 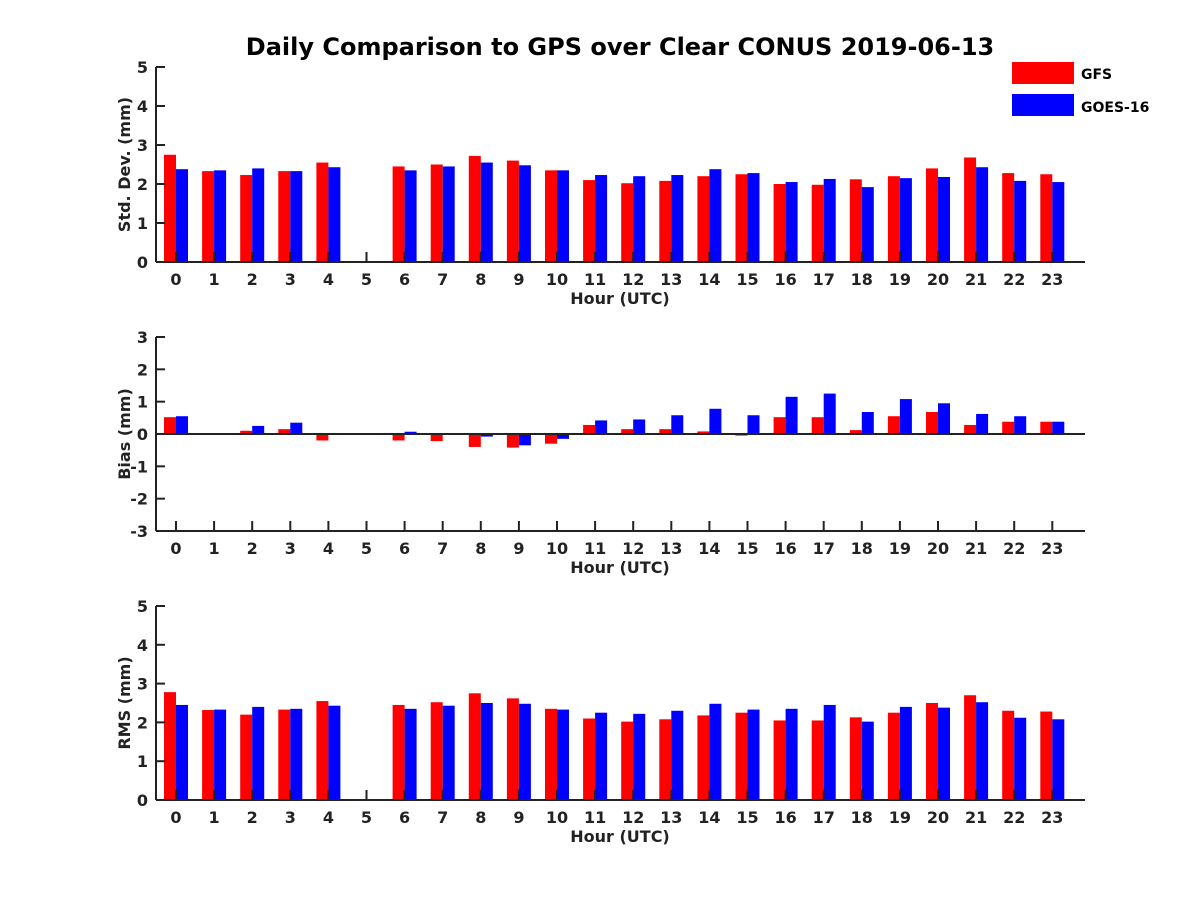 I want to click on x-tick-label-bias-1: 1, so click(x=214, y=548).